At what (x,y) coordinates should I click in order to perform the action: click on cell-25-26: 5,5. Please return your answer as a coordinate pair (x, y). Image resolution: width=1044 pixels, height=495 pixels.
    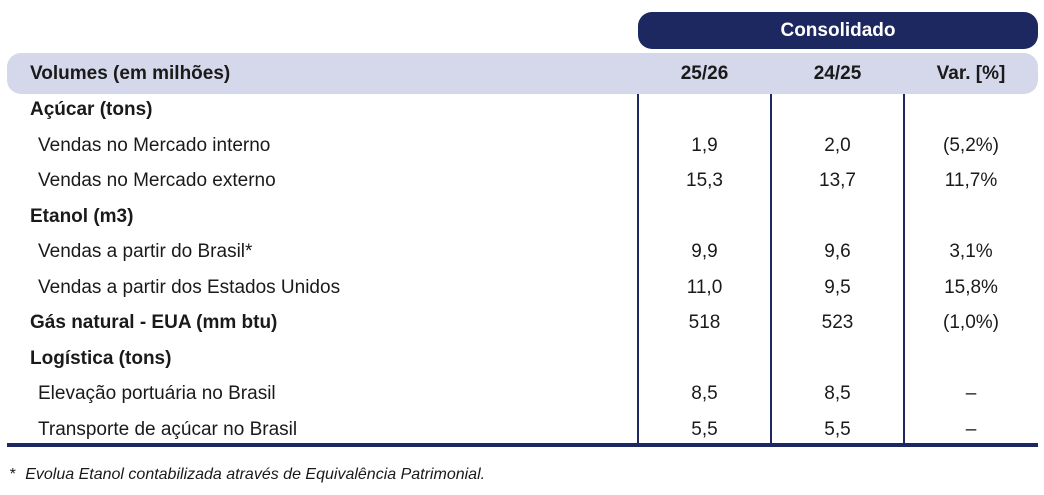
    Looking at the image, I should click on (704, 429).